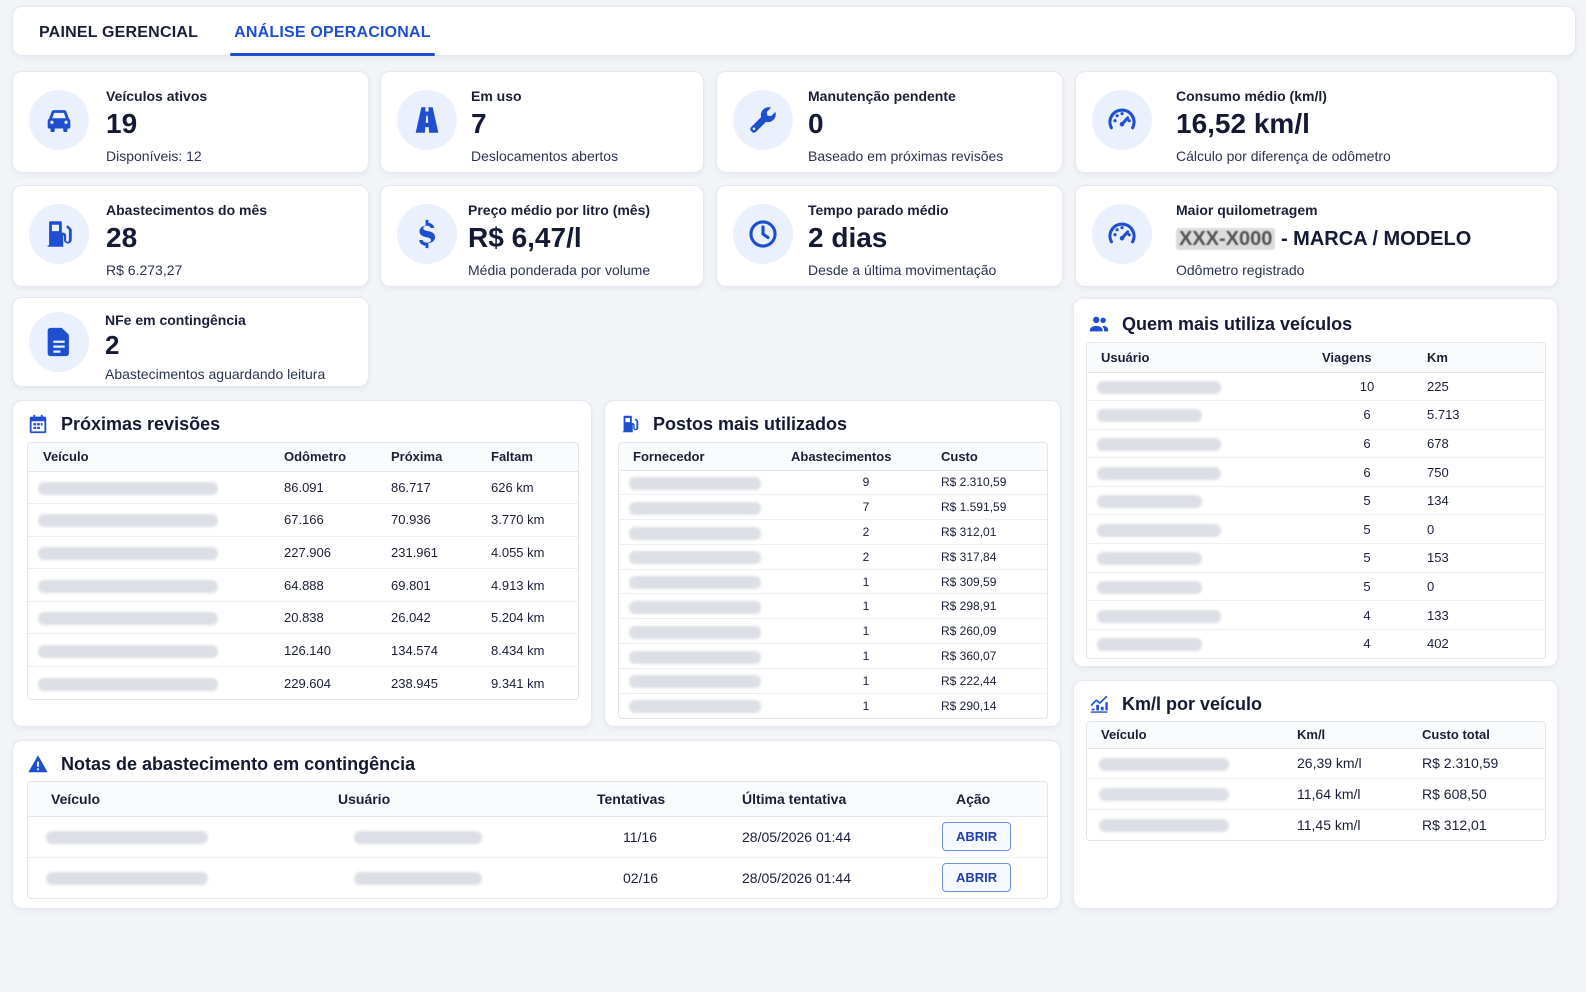 The width and height of the screenshot is (1586, 992). I want to click on kpi-em-uso: Em uso 7 Deslocamentos abertos, so click(542, 122).